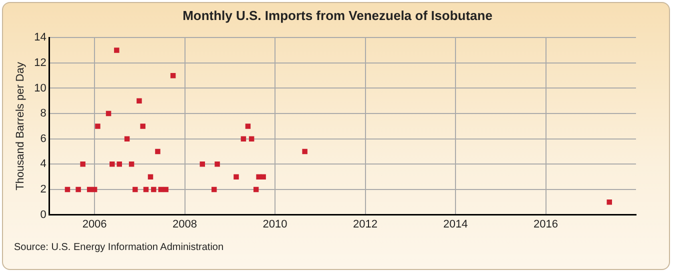 The height and width of the screenshot is (275, 675). What do you see at coordinates (275, 224) in the screenshot?
I see `x-tick-label: 2010` at bounding box center [275, 224].